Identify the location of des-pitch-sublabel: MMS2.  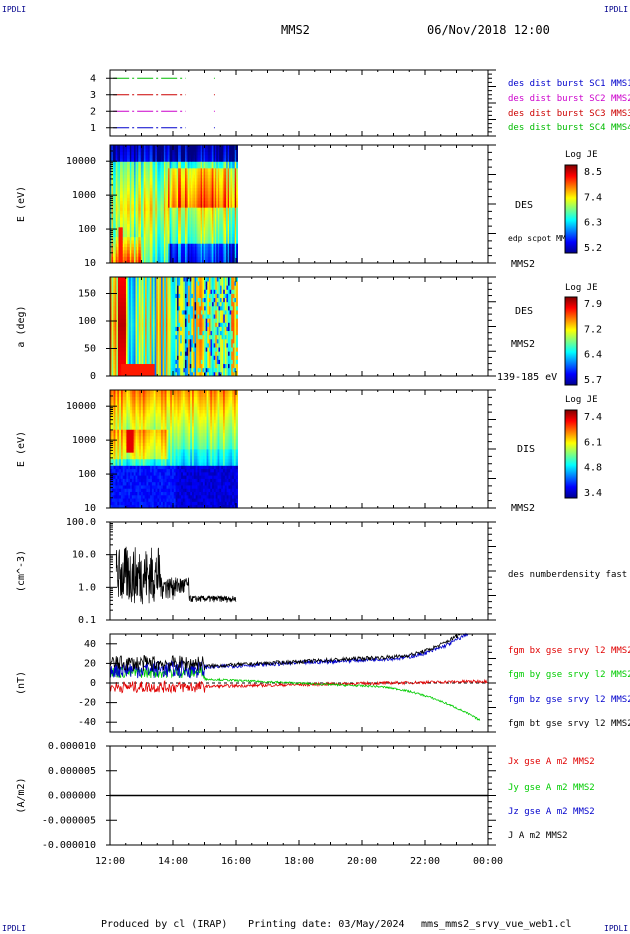
(523, 344).